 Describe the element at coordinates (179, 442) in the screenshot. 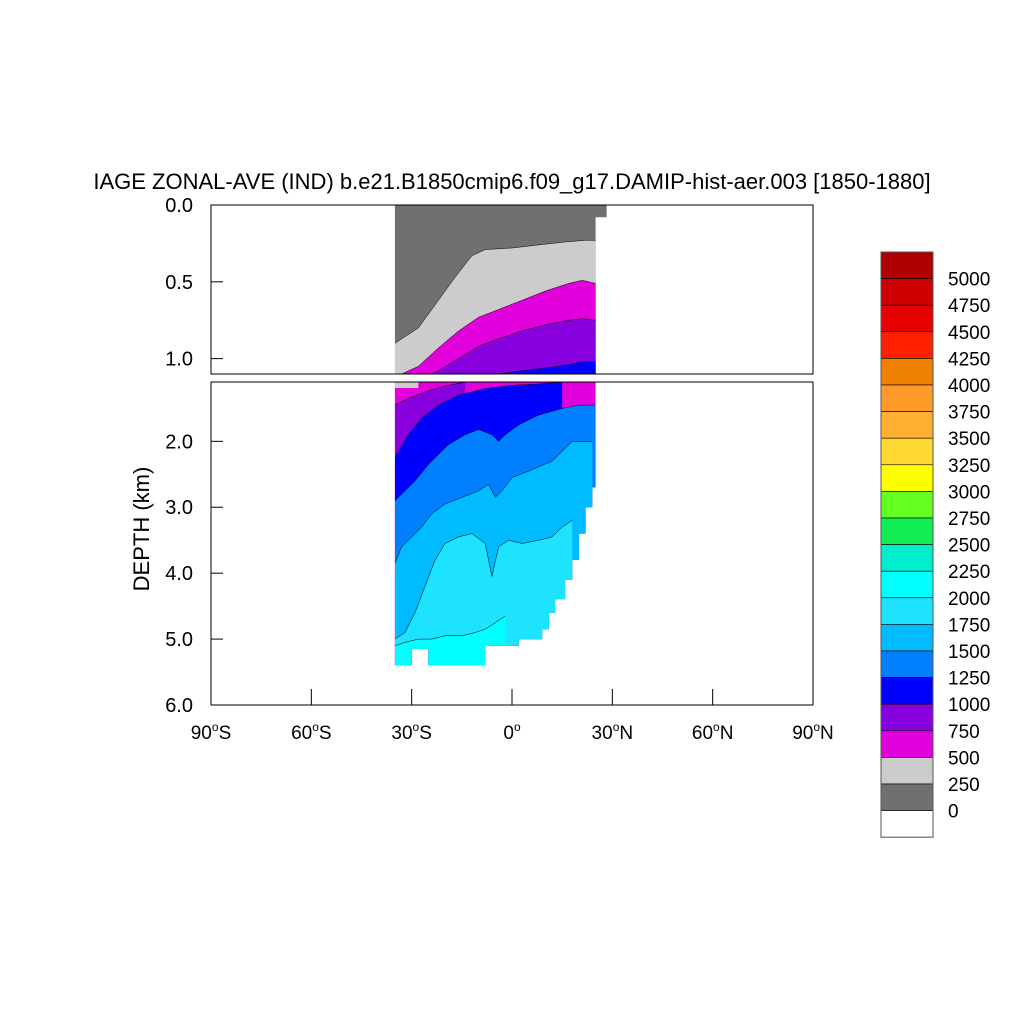

I see `y-tick-label: 2.0` at that location.